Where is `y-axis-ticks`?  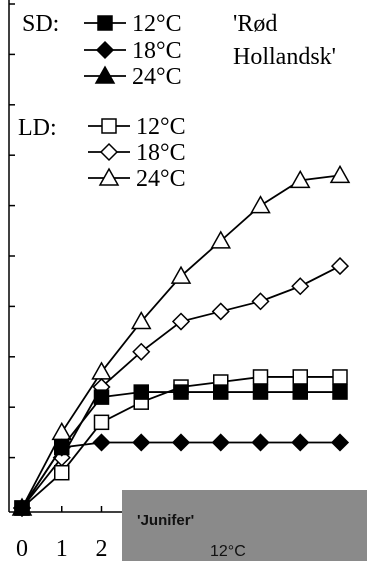
y-axis-ticks is located at coordinates (12, 231).